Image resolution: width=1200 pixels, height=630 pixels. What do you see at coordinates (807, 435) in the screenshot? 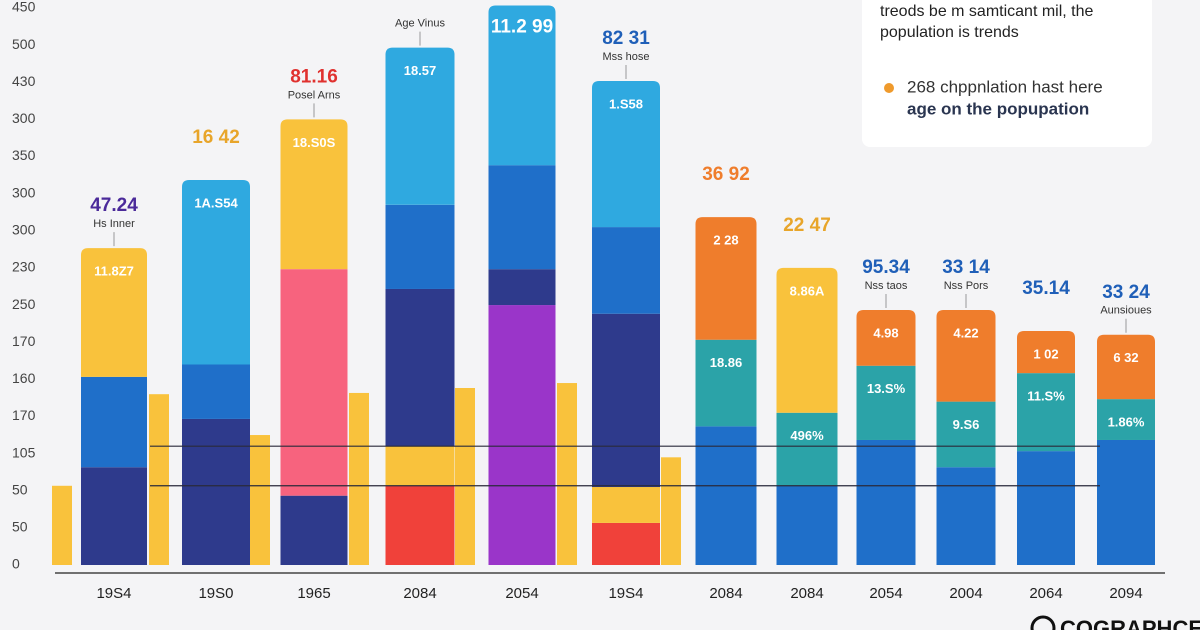
I see `inner-label: 496%` at bounding box center [807, 435].